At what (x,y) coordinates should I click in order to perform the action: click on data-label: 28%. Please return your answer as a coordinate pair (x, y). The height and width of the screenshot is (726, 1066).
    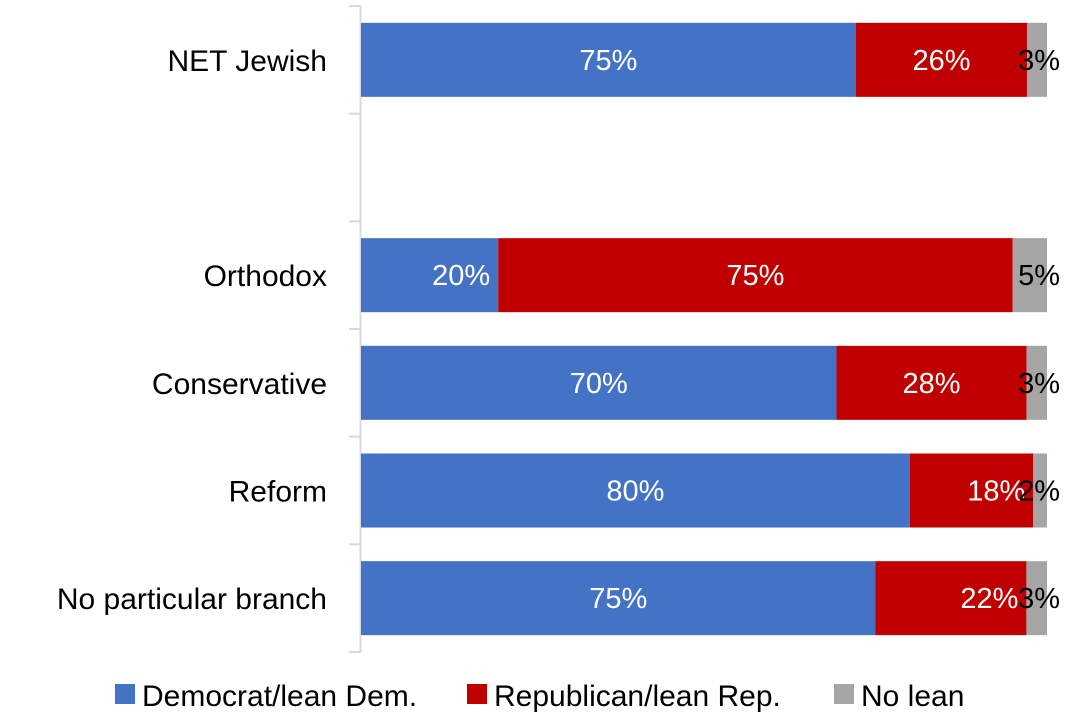
    Looking at the image, I should click on (932, 384).